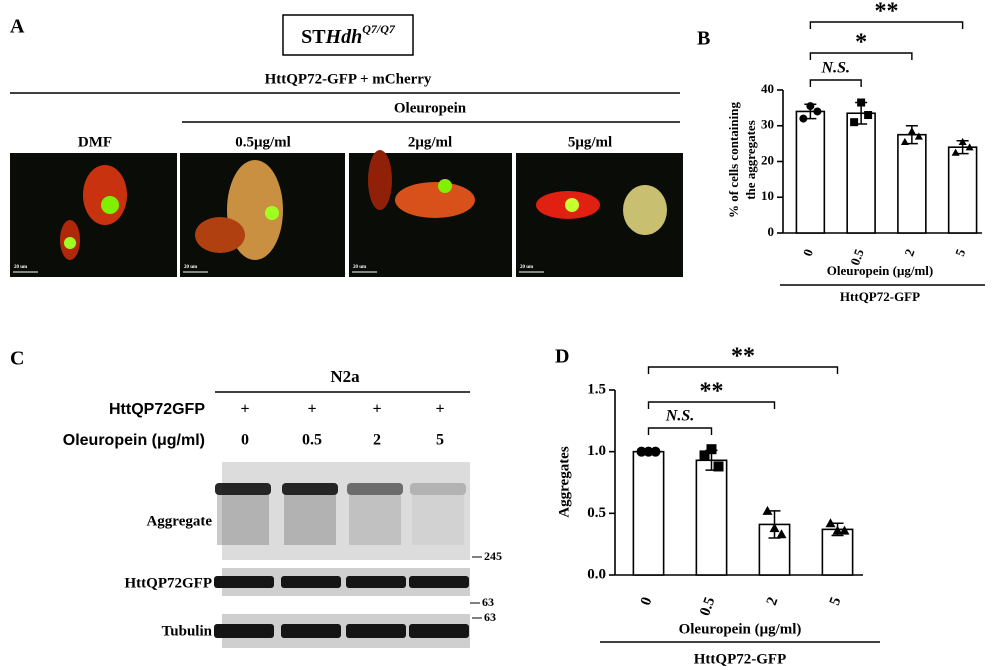 The width and height of the screenshot is (996, 670). I want to click on y-tick-label: 1.5, so click(596, 389).